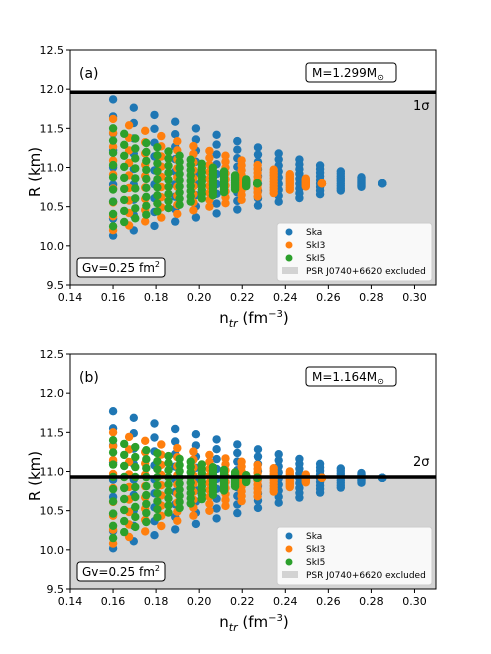 This screenshot has height=654, width=491. What do you see at coordinates (328, 297) in the screenshot?
I see `x-tick-label: 0.26` at bounding box center [328, 297].